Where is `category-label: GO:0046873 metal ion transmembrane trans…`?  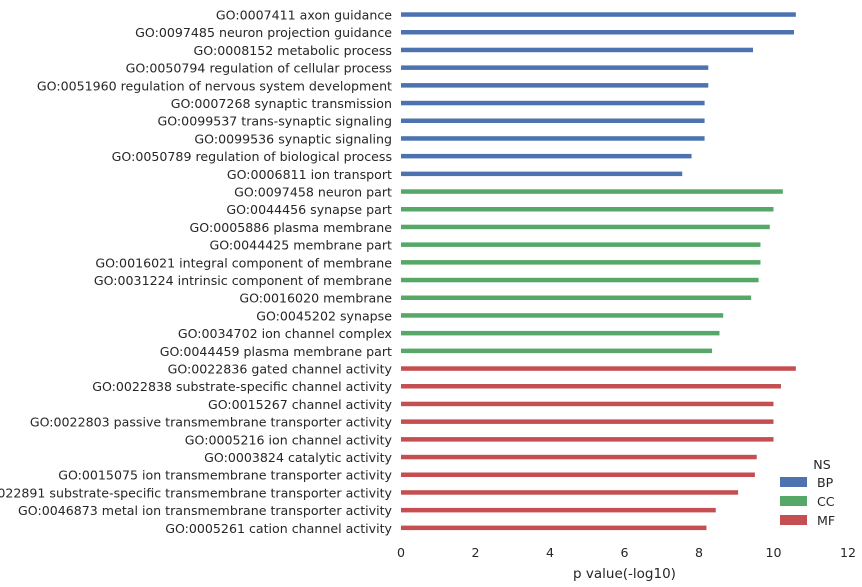
category-label: GO:0046873 metal ion transmembrane trans… is located at coordinates (205, 510).